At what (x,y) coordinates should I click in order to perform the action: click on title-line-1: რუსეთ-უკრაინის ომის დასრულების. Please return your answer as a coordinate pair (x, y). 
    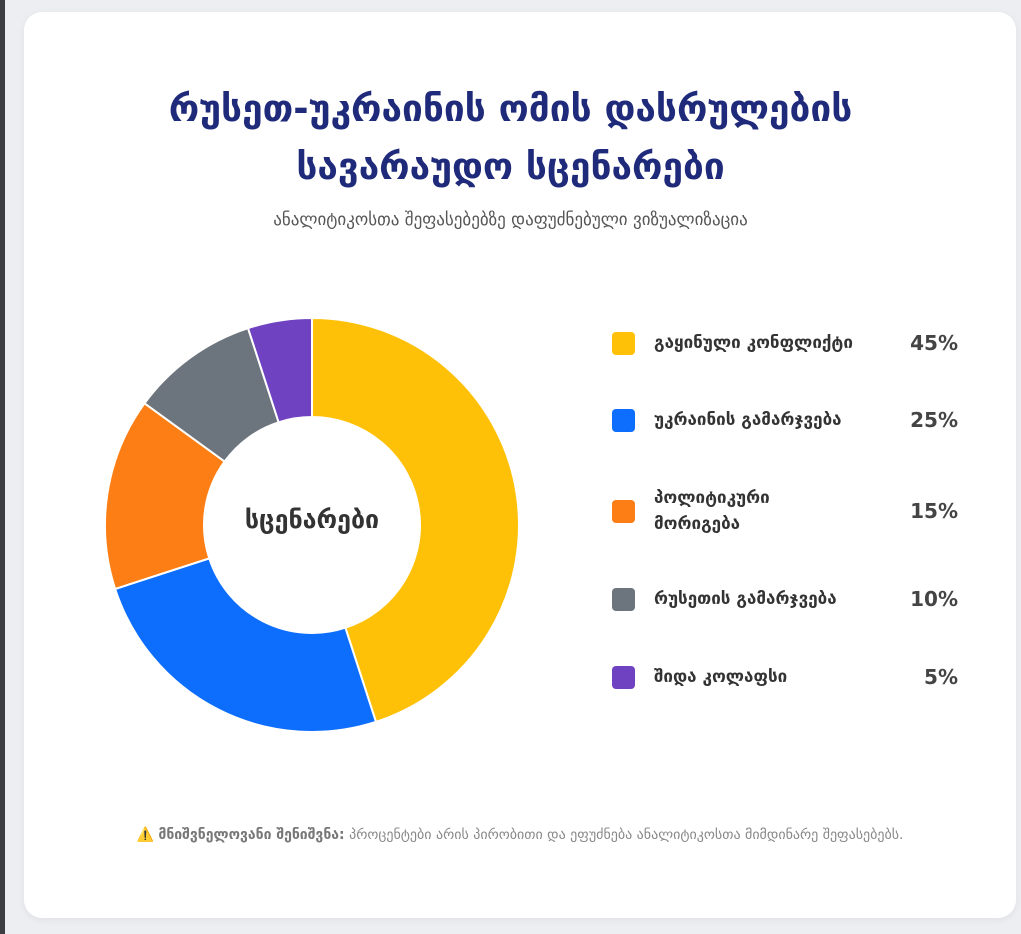
    Looking at the image, I should click on (510, 108).